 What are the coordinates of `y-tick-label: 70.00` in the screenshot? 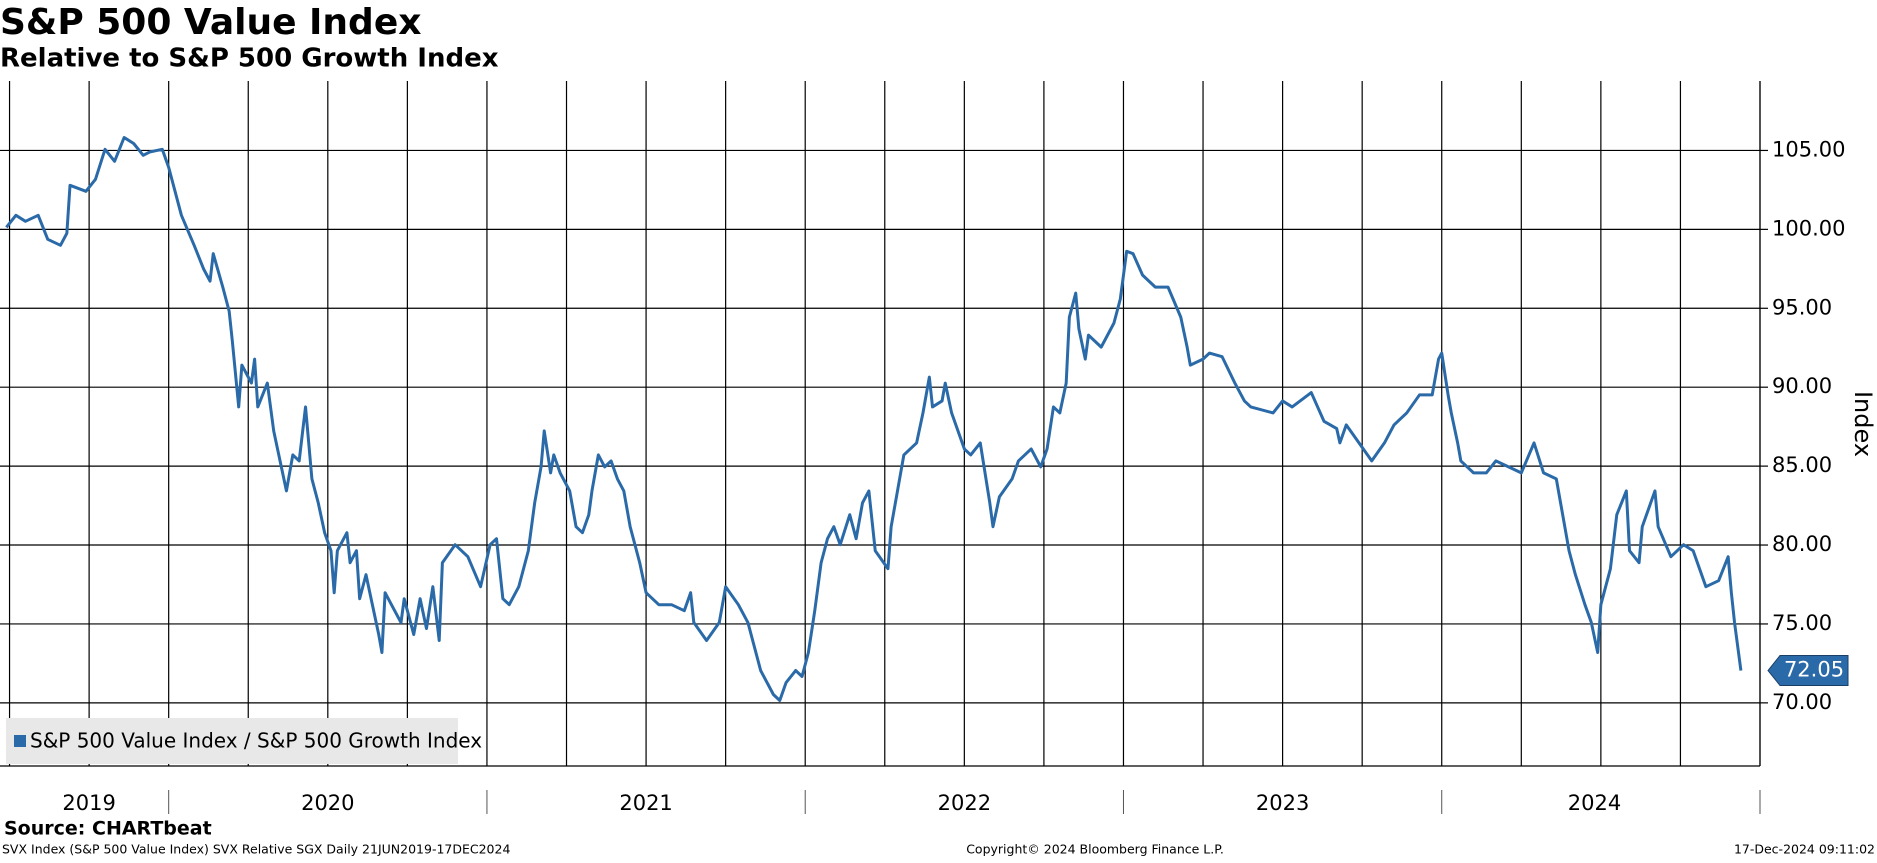 It's located at (1802, 702).